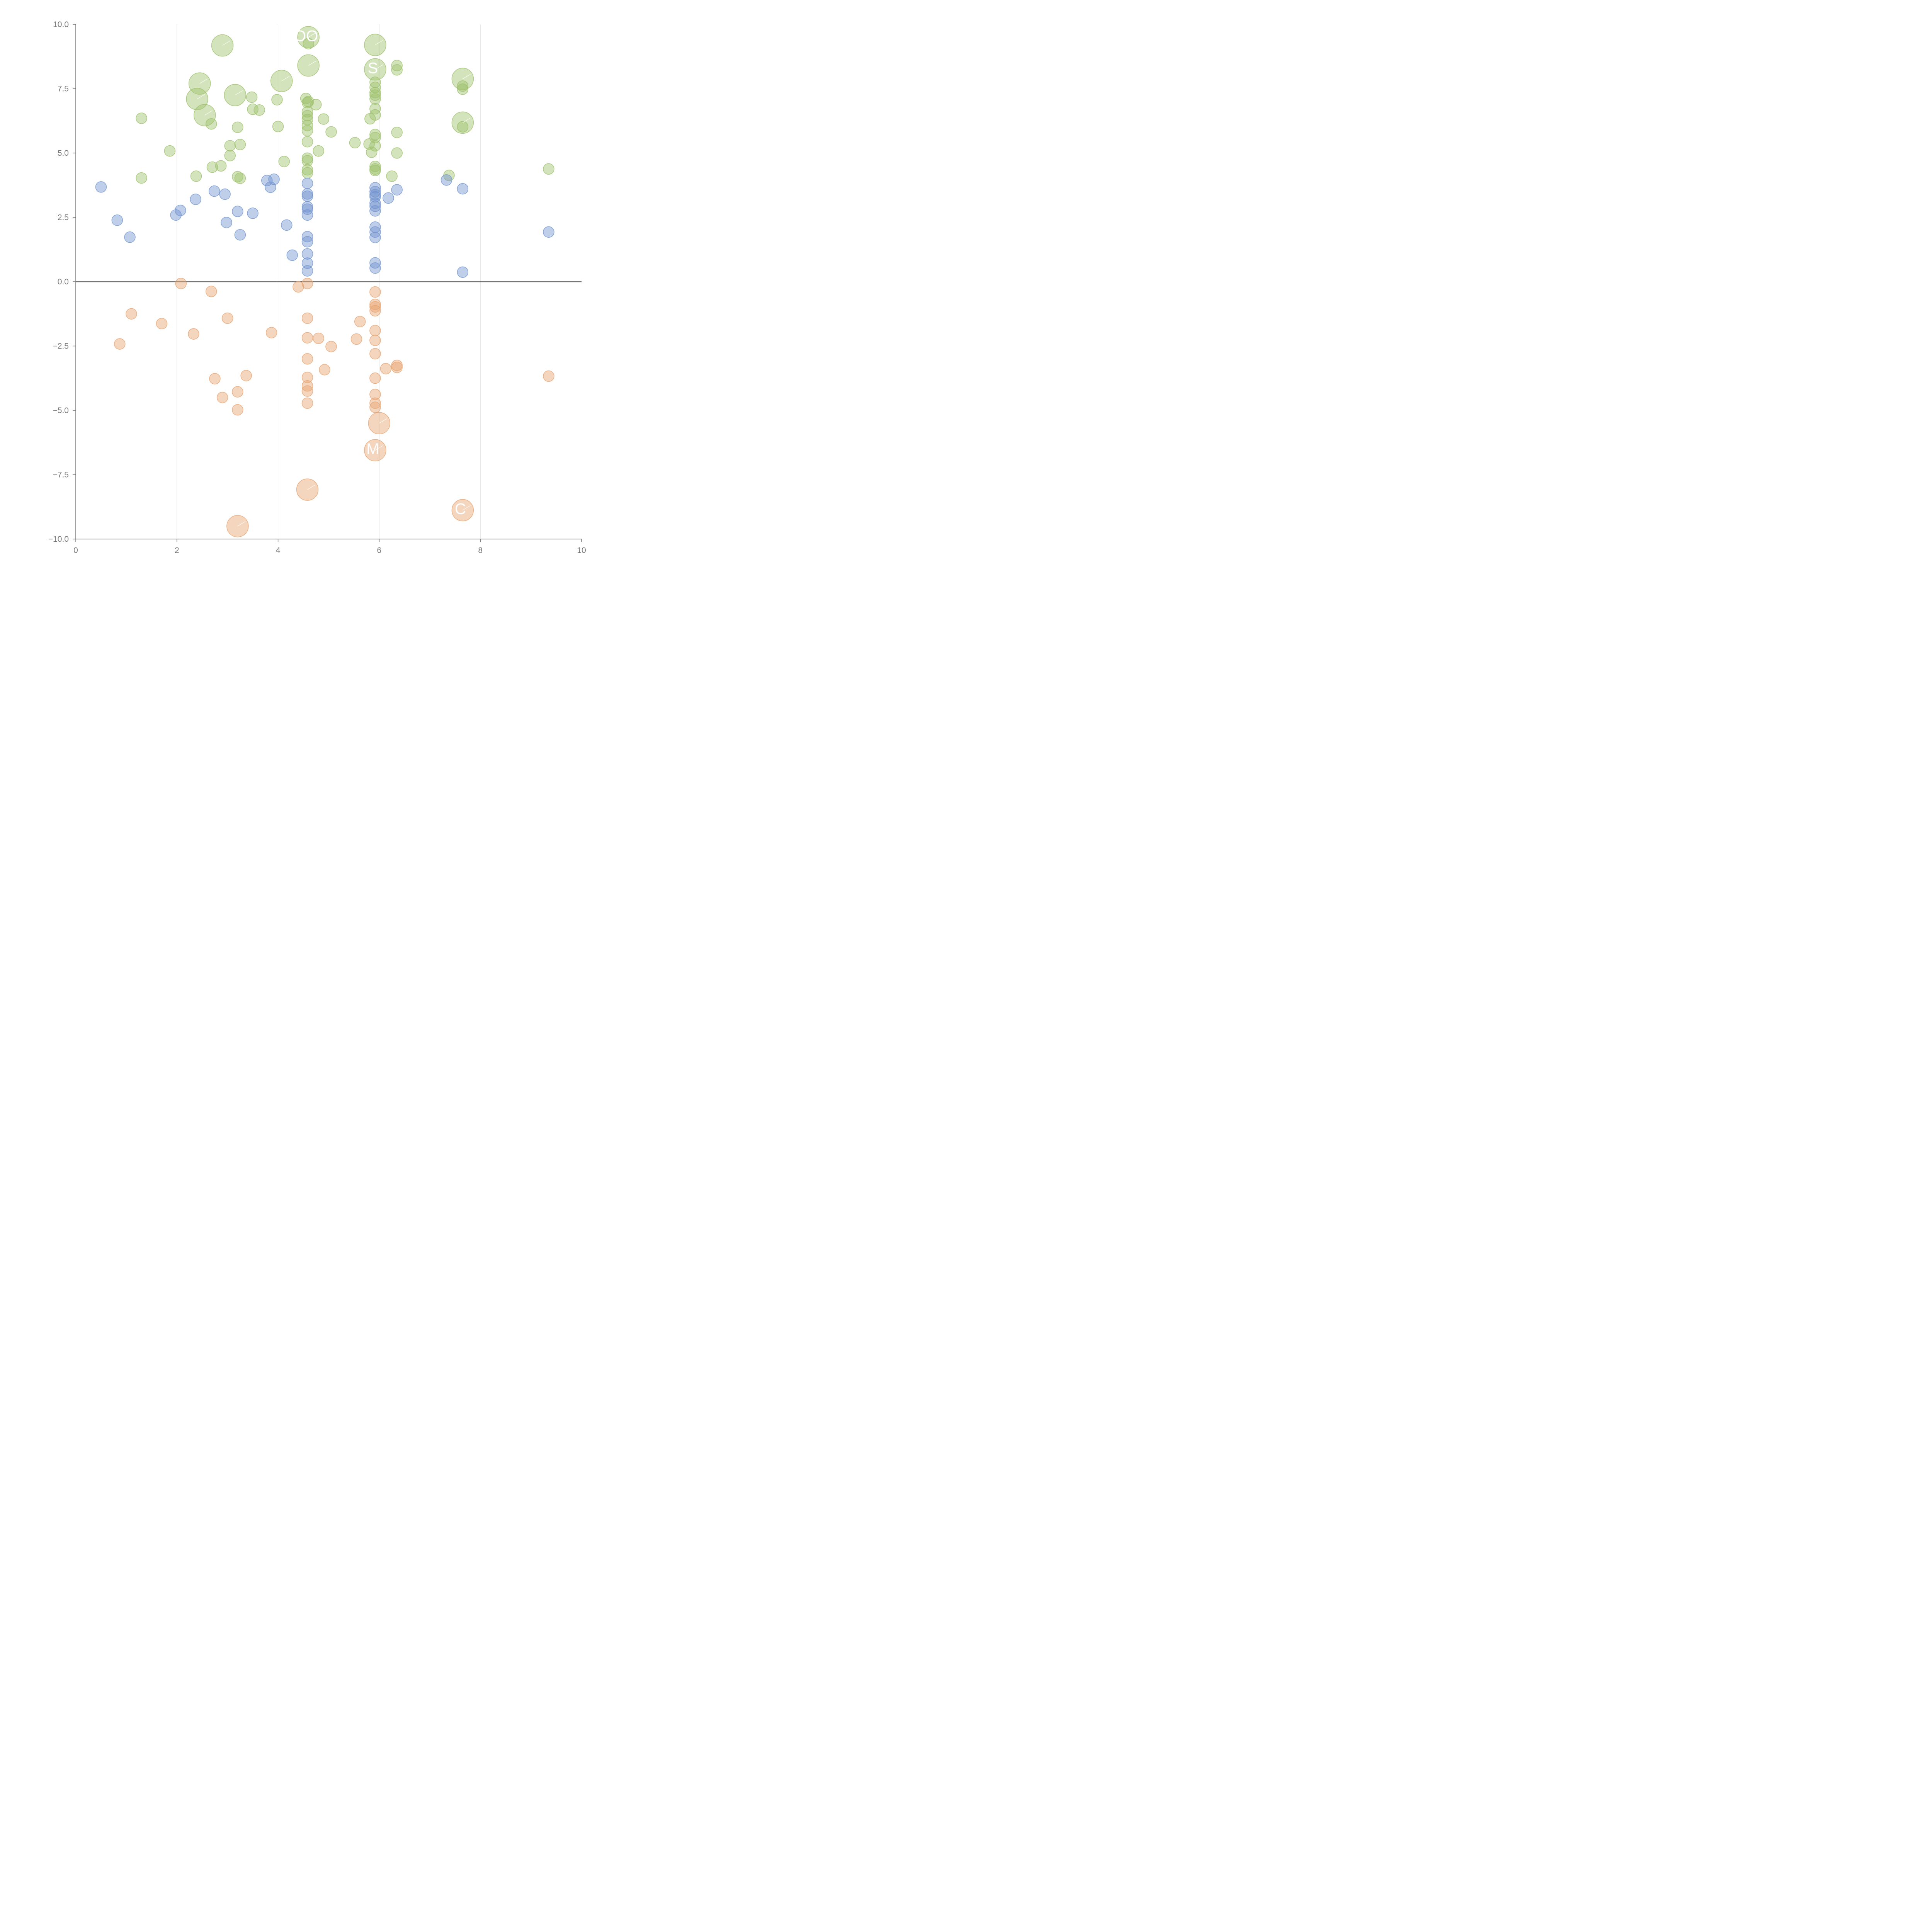  I want to click on y-tick-label: 5.0, so click(64, 153).